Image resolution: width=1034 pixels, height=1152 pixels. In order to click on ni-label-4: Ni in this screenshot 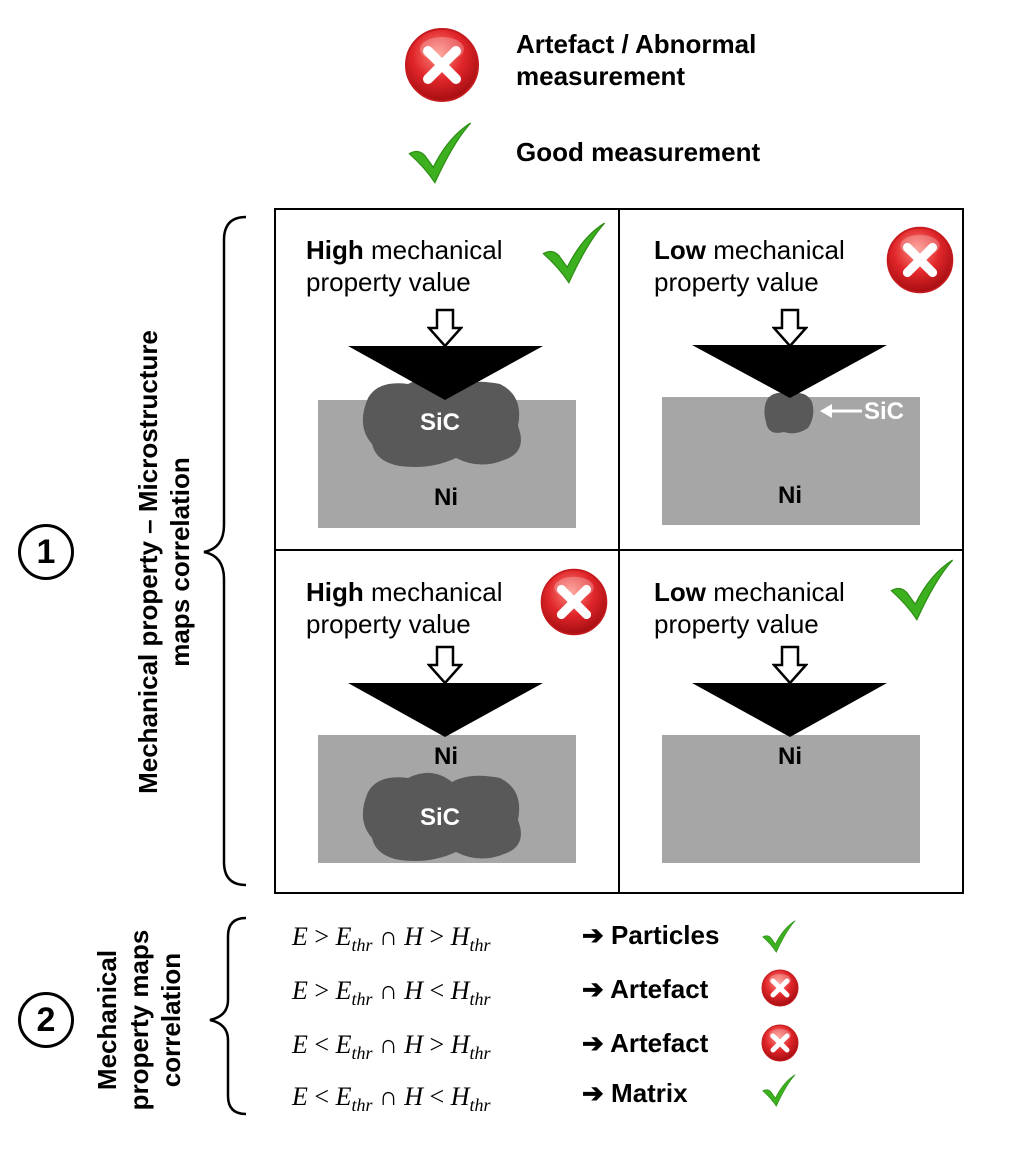, I will do `click(790, 756)`.